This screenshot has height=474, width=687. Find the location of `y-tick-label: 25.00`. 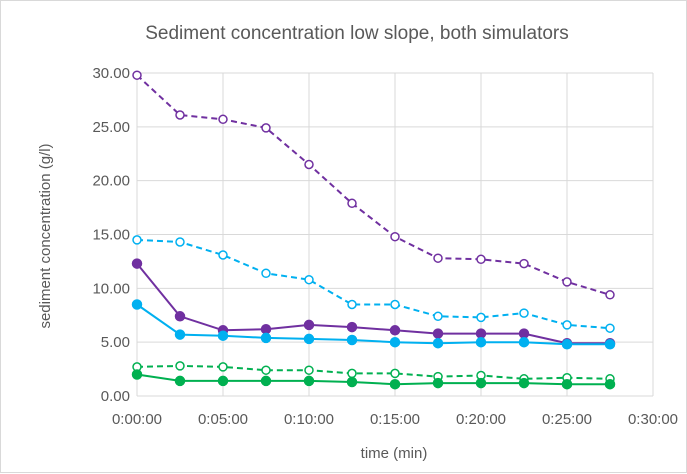

y-tick-label: 25.00 is located at coordinates (111, 127).